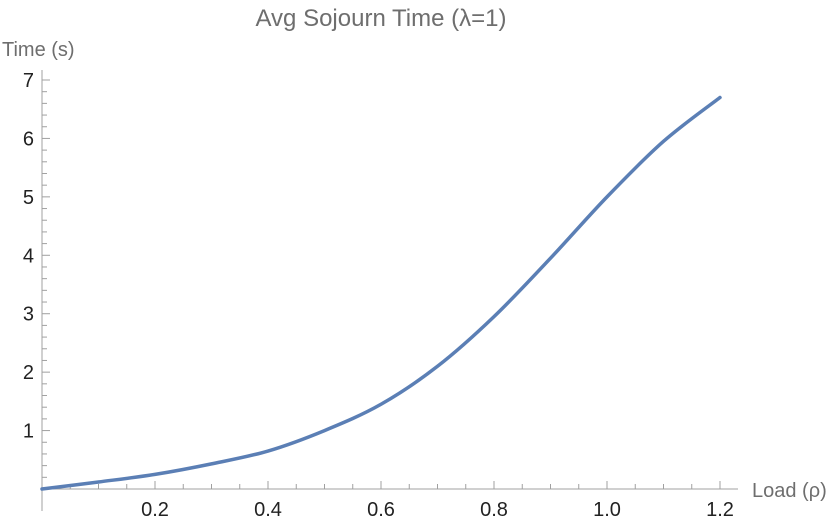 The width and height of the screenshot is (840, 522). I want to click on x-axis-label: Load (ρ), so click(789, 491).